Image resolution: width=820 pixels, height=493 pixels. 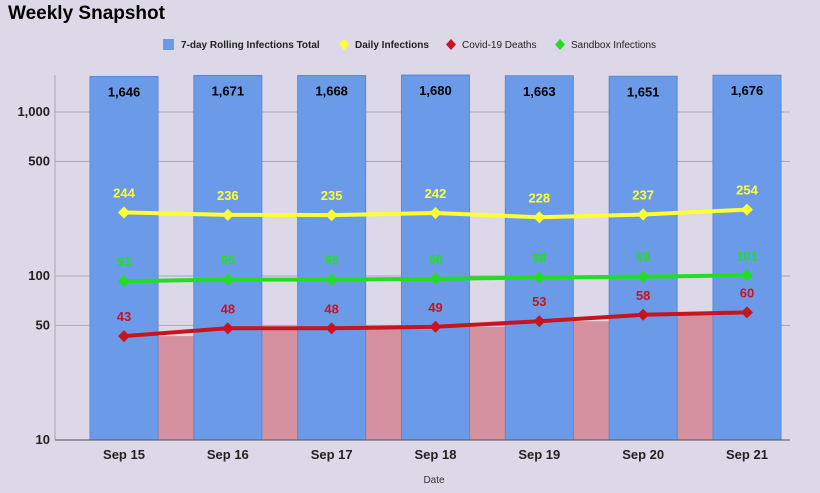 I want to click on bar-value-label: 1,676, so click(x=747, y=90).